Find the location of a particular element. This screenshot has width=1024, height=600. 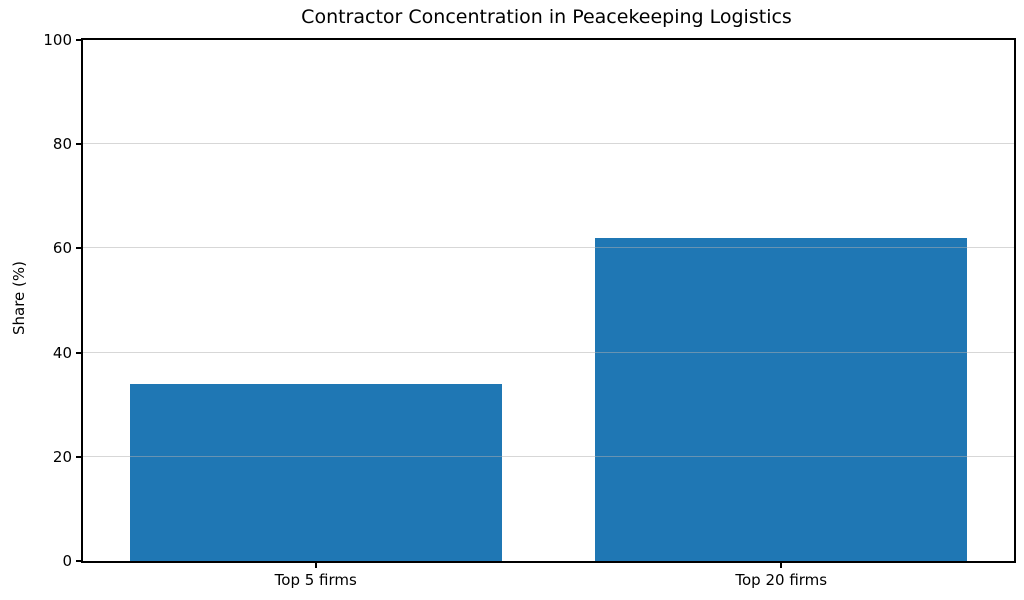

y-tick-label-0: 0 is located at coordinates (67, 561).